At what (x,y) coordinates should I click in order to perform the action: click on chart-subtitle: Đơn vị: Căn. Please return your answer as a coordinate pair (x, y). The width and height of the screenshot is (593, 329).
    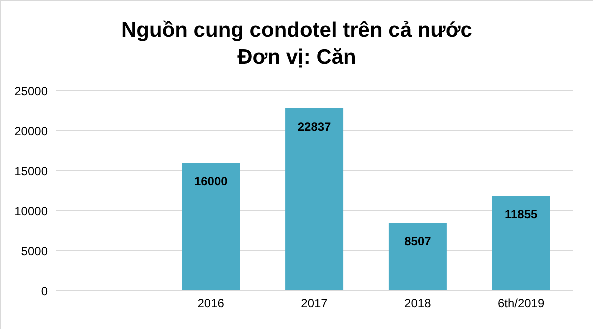
    Looking at the image, I should click on (297, 58).